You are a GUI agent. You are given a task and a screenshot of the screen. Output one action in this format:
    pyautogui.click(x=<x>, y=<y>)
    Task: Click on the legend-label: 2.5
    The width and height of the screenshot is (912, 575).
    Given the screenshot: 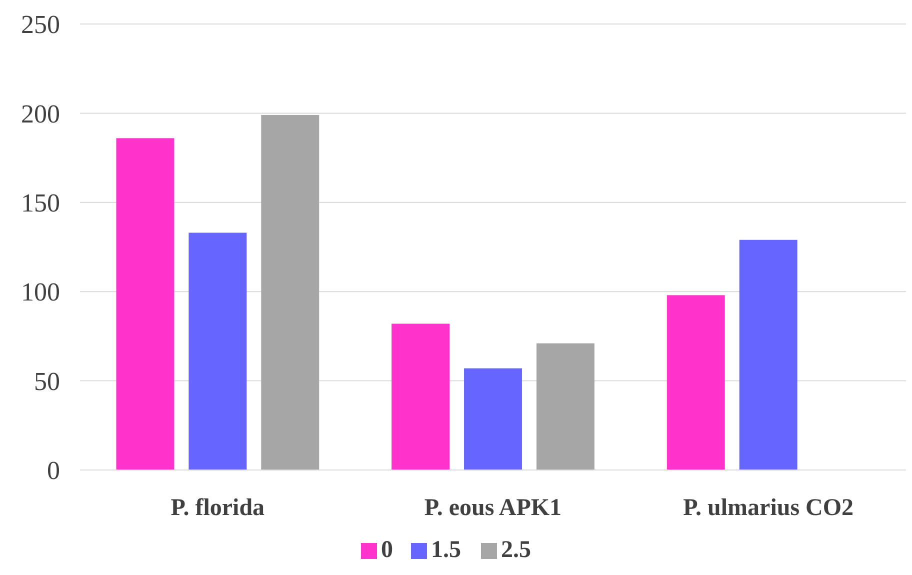 What is the action you would take?
    pyautogui.click(x=516, y=550)
    